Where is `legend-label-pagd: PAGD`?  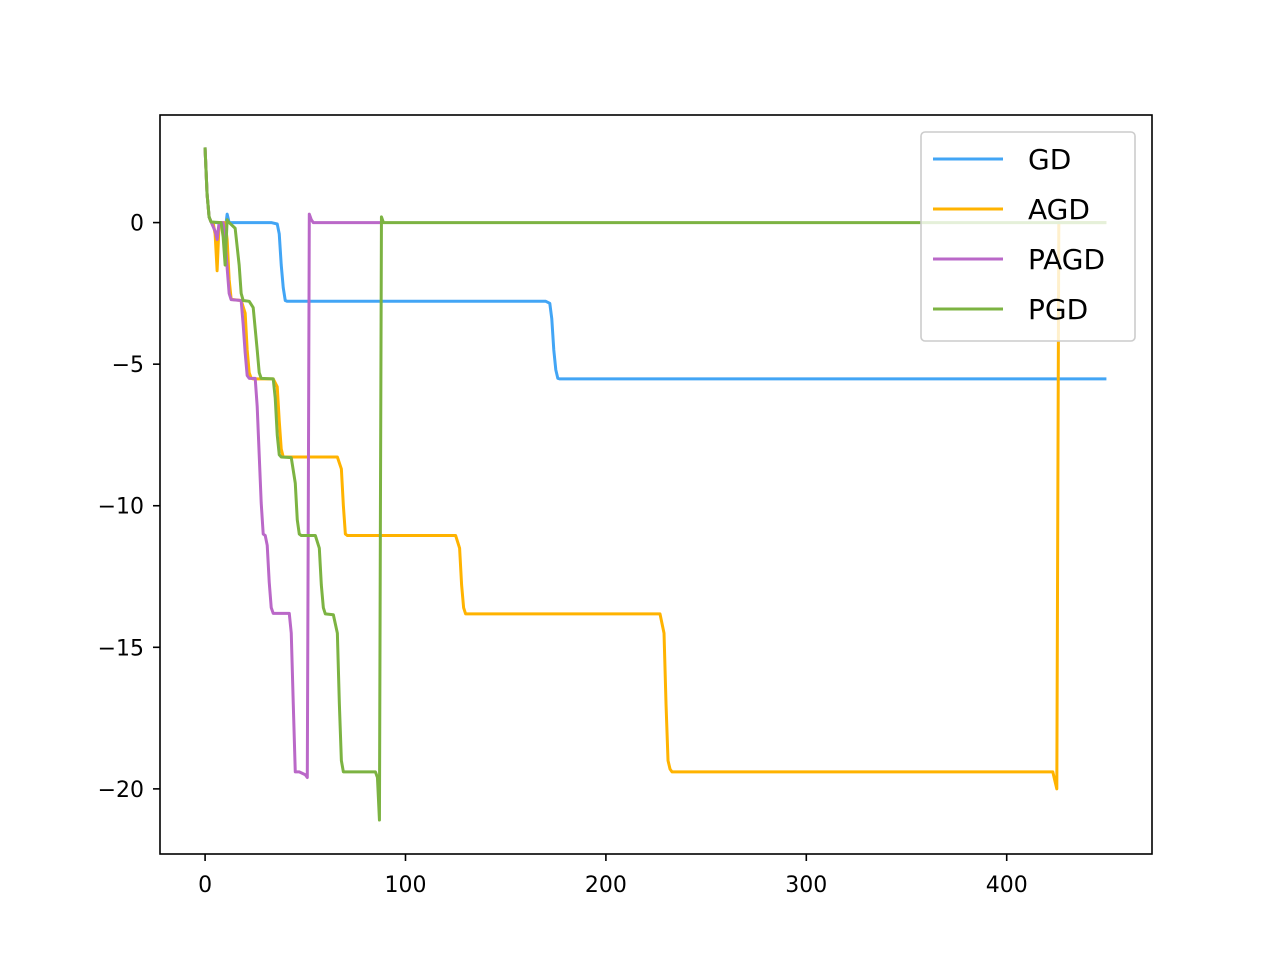
legend-label-pagd: PAGD is located at coordinates (1066, 259).